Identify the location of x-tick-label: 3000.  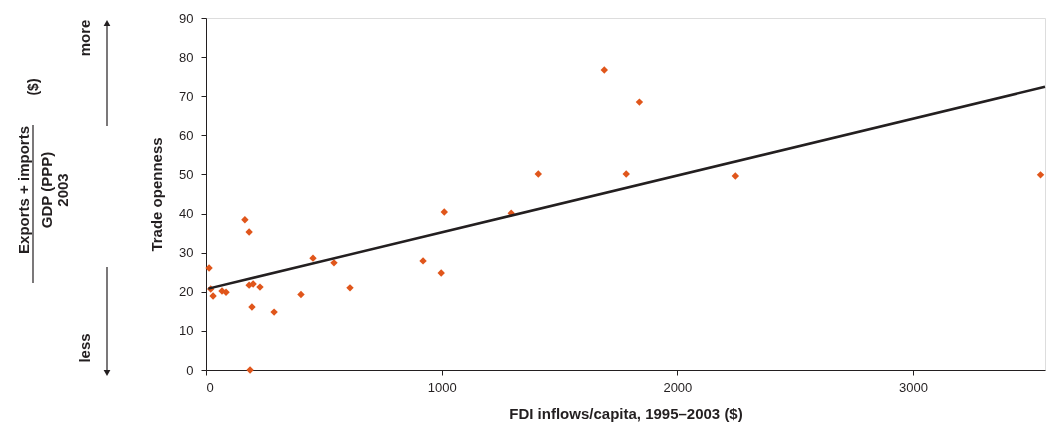
(913, 387).